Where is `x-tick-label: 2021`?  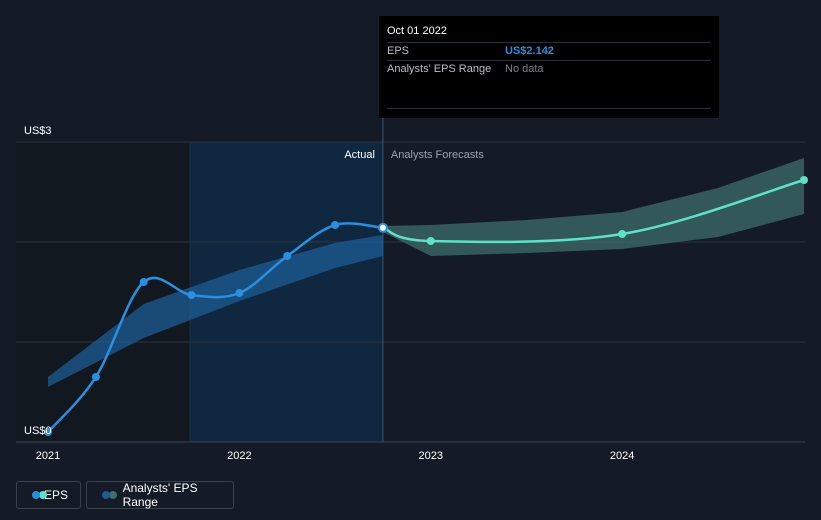 x-tick-label: 2021 is located at coordinates (48, 456).